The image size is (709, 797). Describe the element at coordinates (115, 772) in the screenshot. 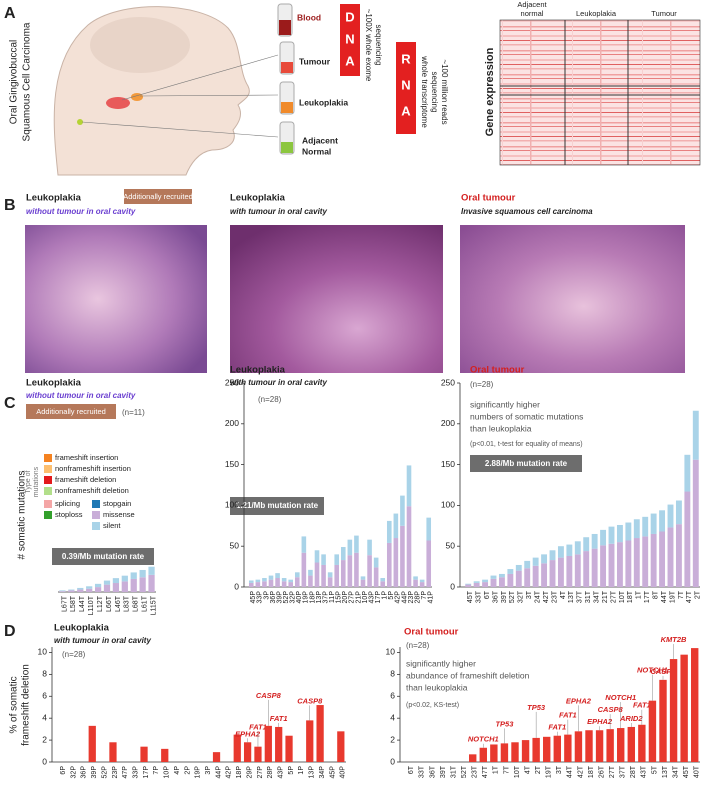

I see `x-tick-label: 23P` at that location.